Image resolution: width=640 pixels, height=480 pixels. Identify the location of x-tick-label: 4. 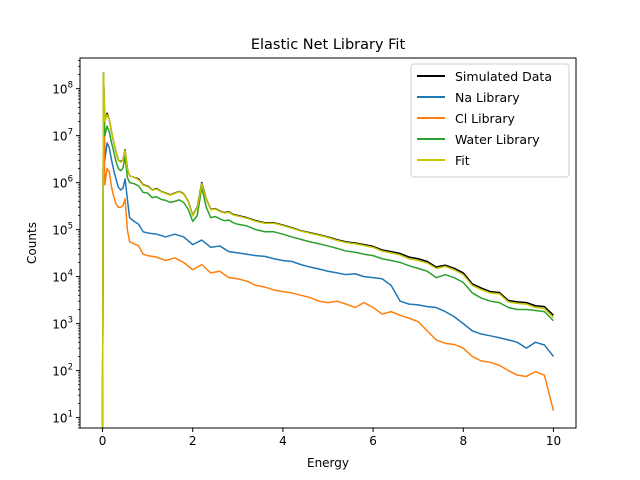
(283, 441).